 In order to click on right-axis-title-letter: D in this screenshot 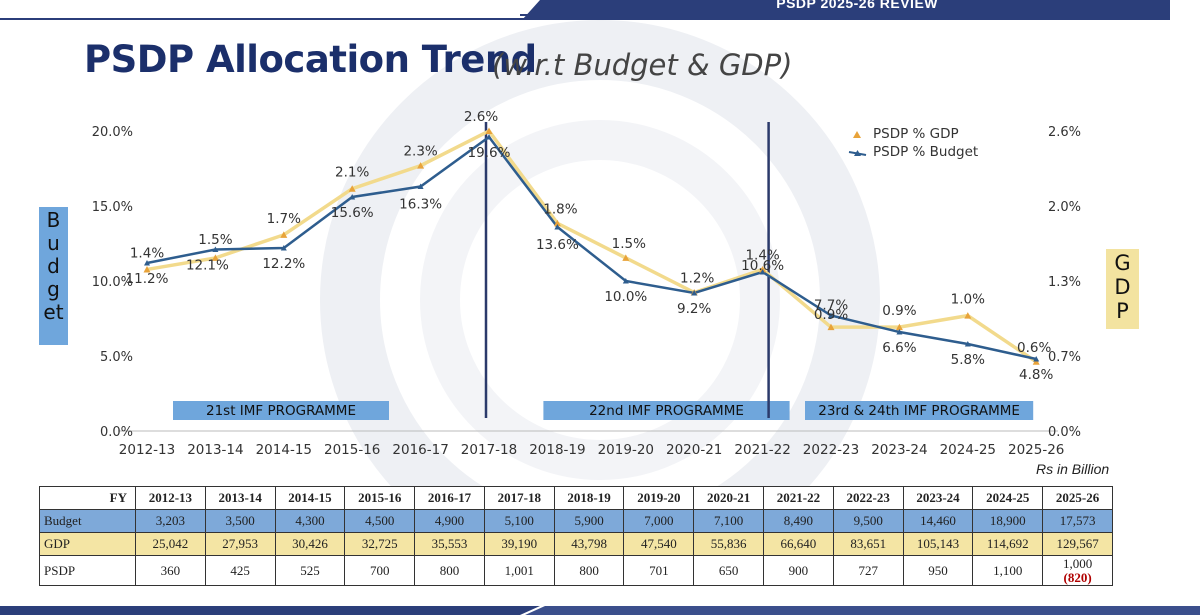, I will do `click(1122, 287)`.